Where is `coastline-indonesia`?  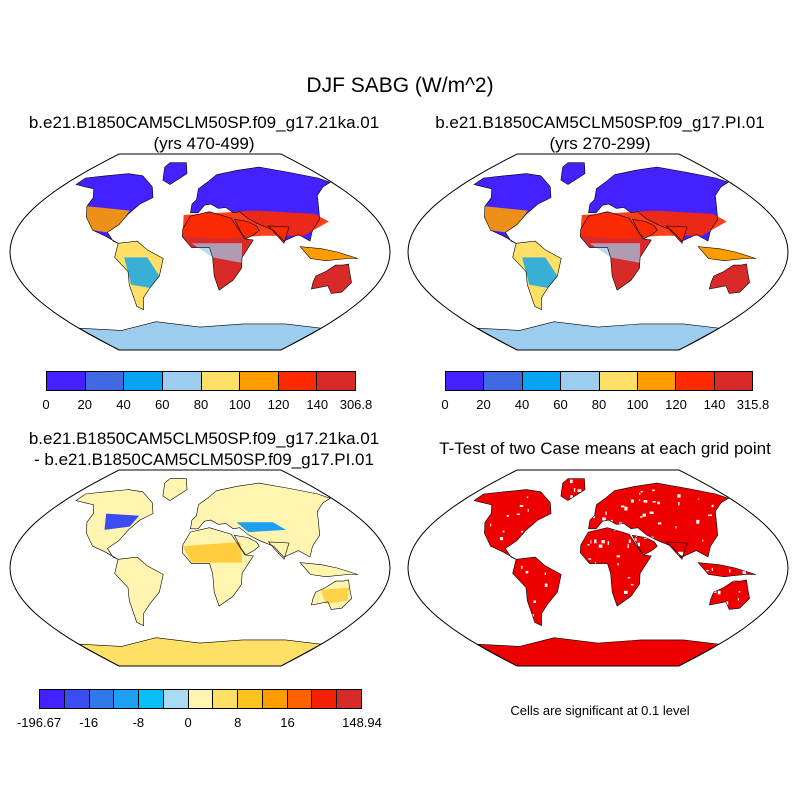 coastline-indonesia is located at coordinates (726, 570).